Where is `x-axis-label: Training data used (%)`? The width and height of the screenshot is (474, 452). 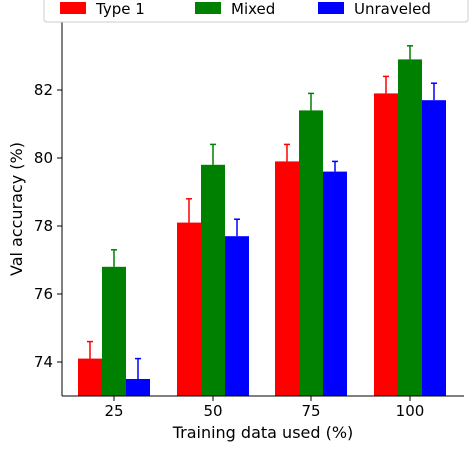
x-axis-label: Training data used (%) is located at coordinates (263, 432).